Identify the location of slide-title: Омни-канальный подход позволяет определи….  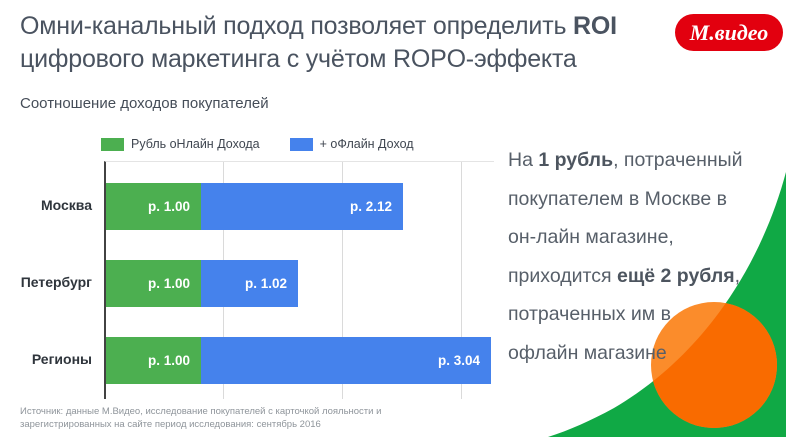
(318, 43).